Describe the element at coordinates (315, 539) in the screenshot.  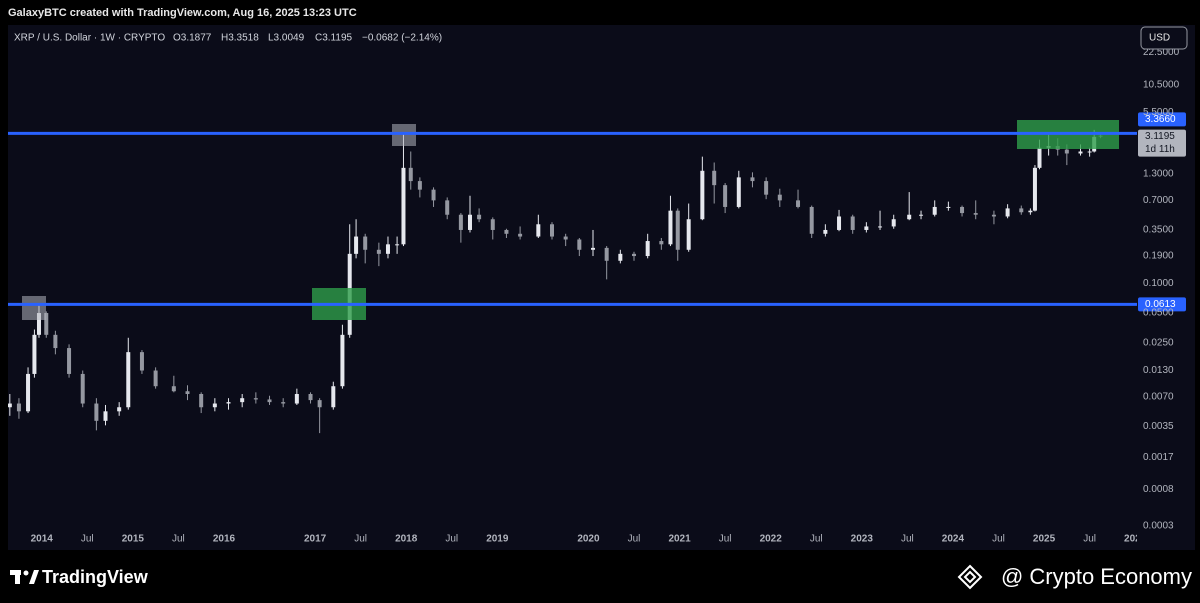
I see `x-tick-label: 2017` at that location.